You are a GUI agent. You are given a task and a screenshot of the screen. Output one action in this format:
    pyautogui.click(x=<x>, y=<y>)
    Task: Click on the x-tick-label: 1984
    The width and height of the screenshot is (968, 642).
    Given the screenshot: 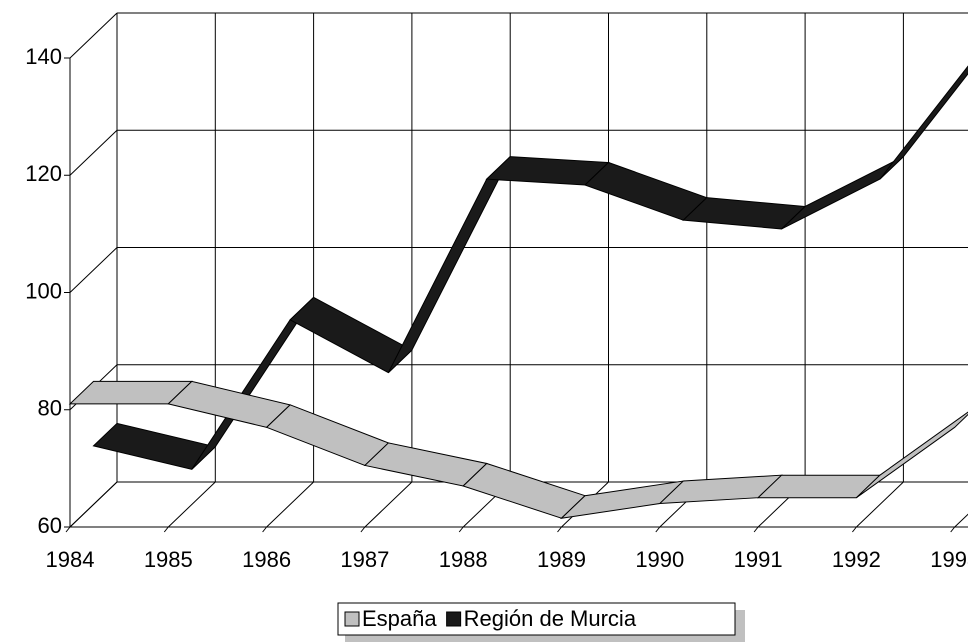 What is the action you would take?
    pyautogui.click(x=70, y=559)
    